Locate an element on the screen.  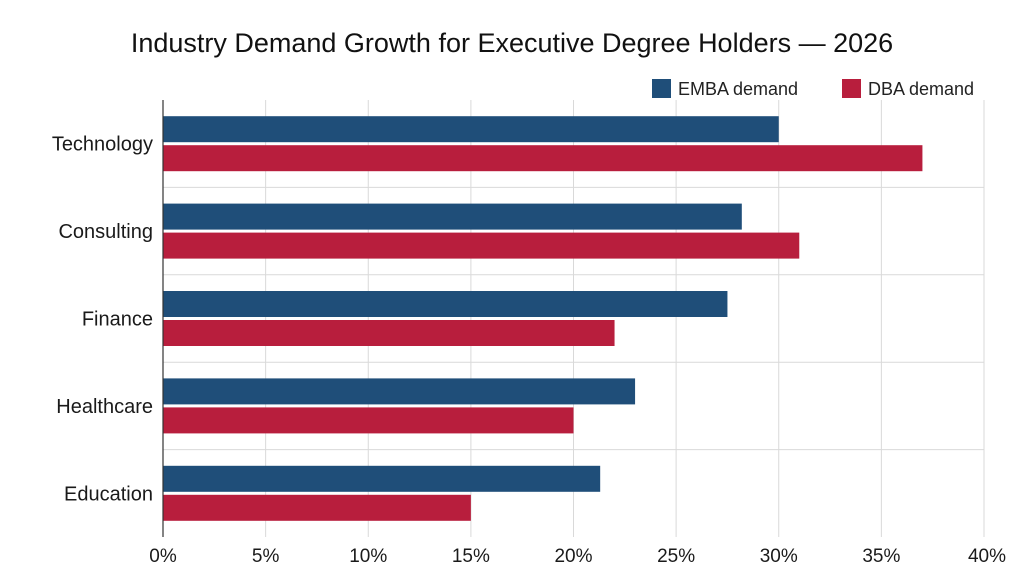
x-tick-label: 15% is located at coordinates (471, 556).